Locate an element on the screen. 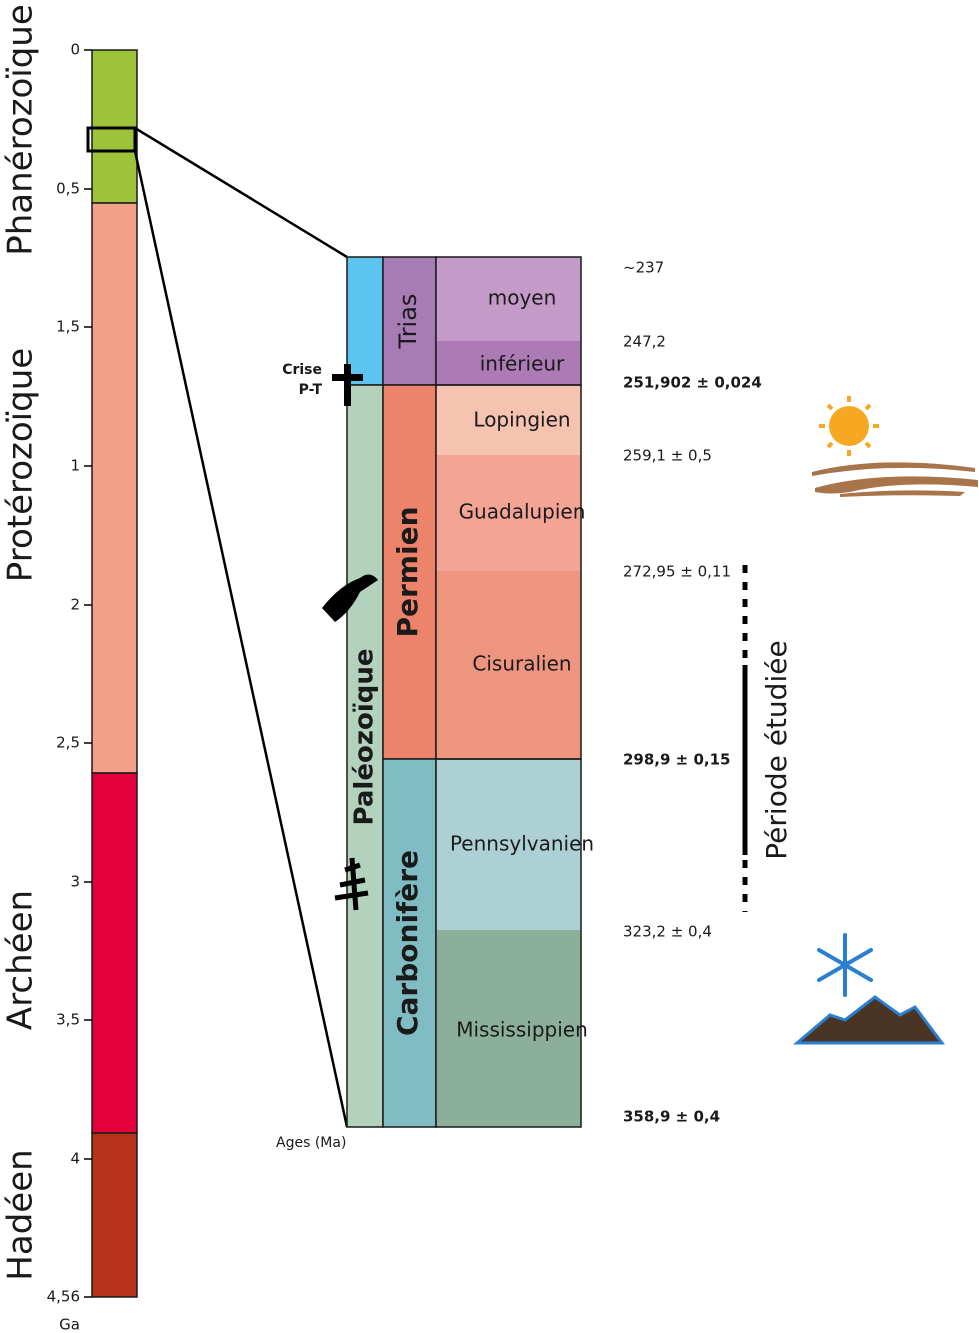 This screenshot has height=1333, width=979. epoch-label: Lopingien is located at coordinates (521, 420).